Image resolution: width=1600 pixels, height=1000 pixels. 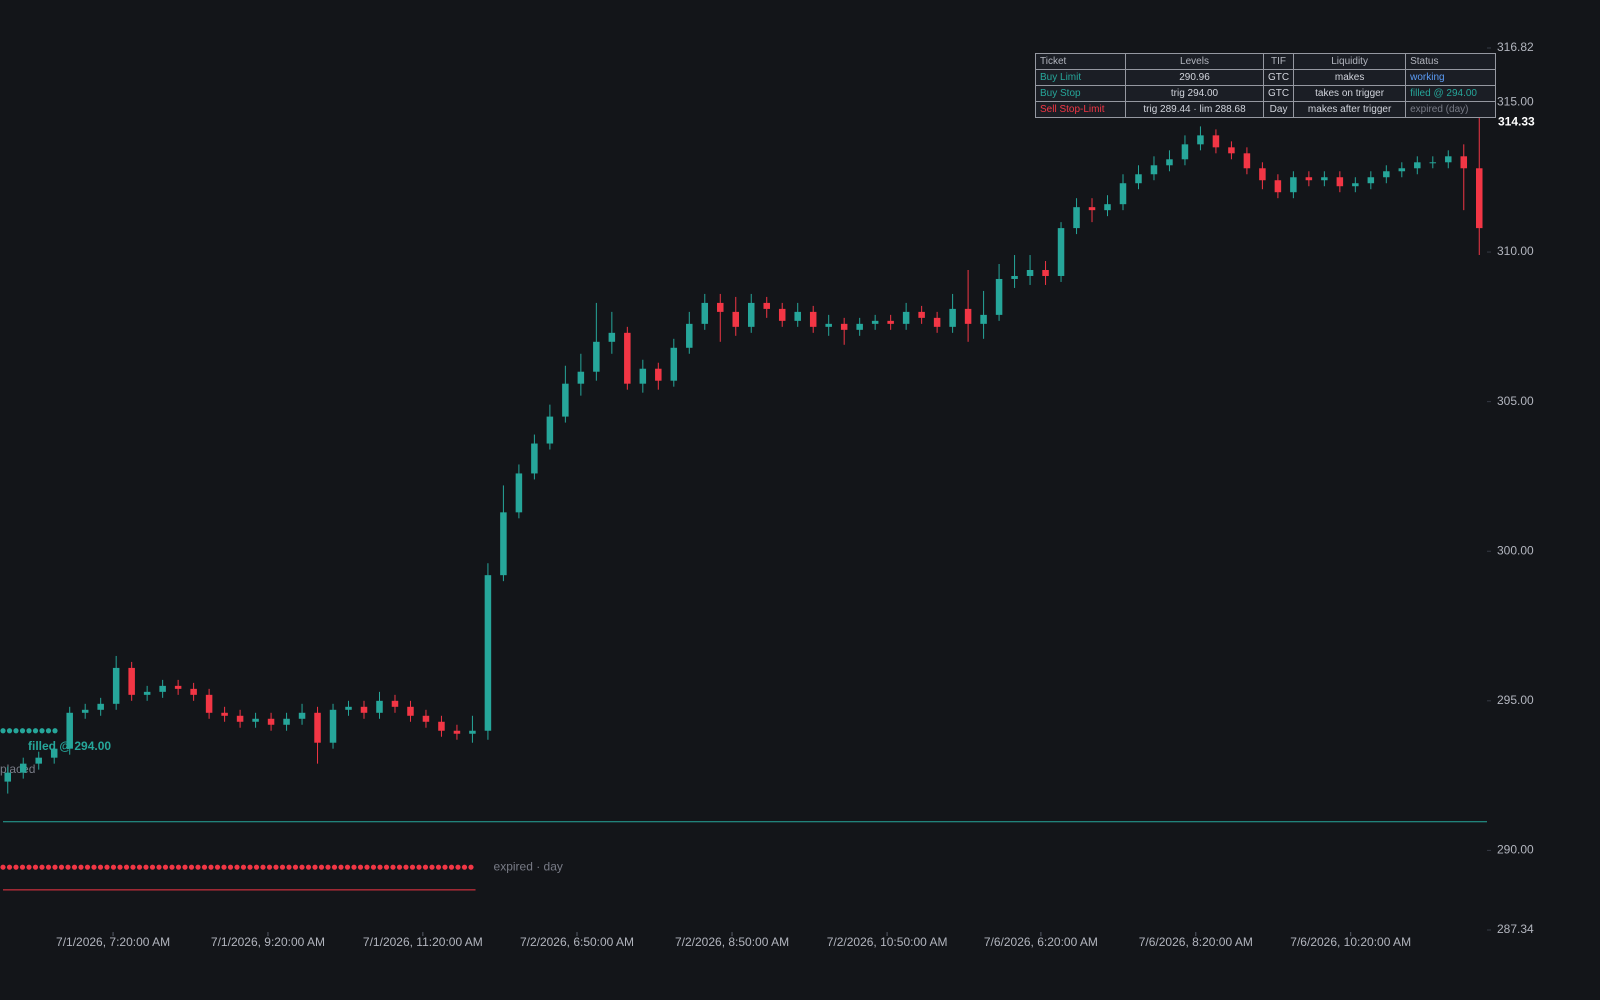 I want to click on cell: working, so click(x=1451, y=77).